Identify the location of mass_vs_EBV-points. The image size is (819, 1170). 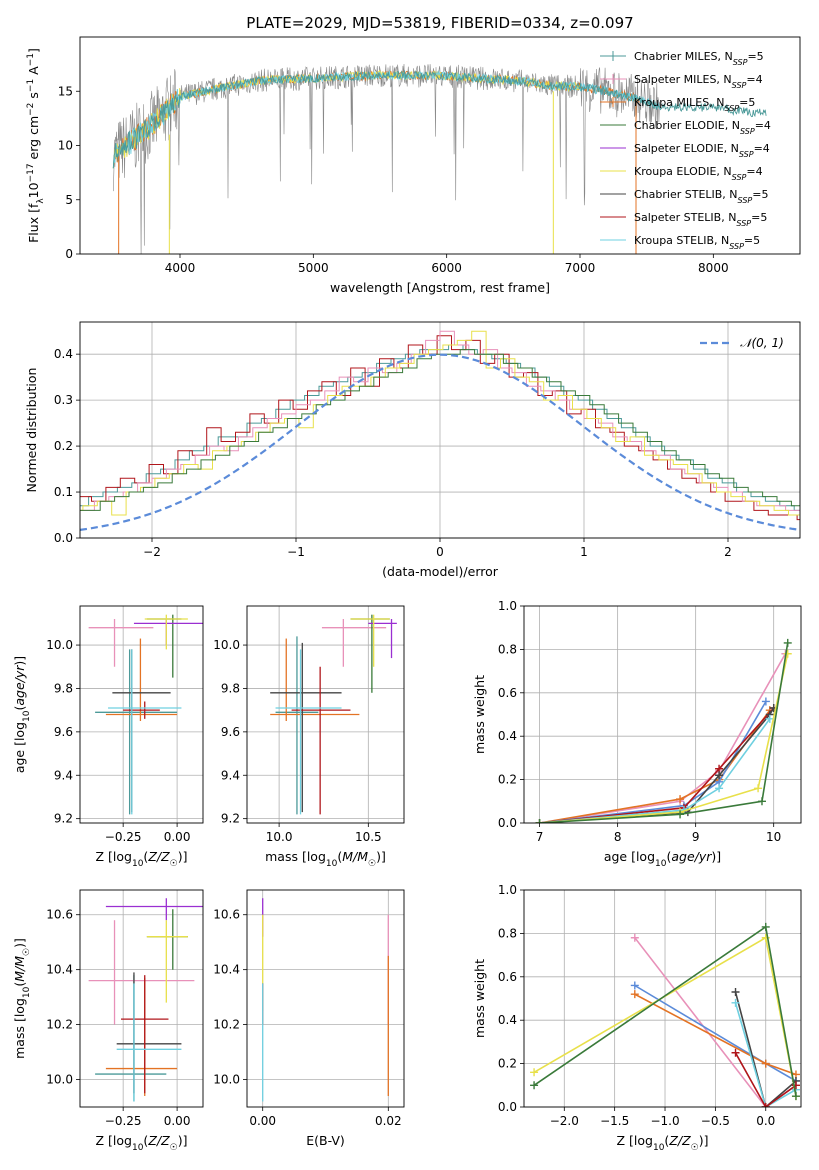
(325, 1000).